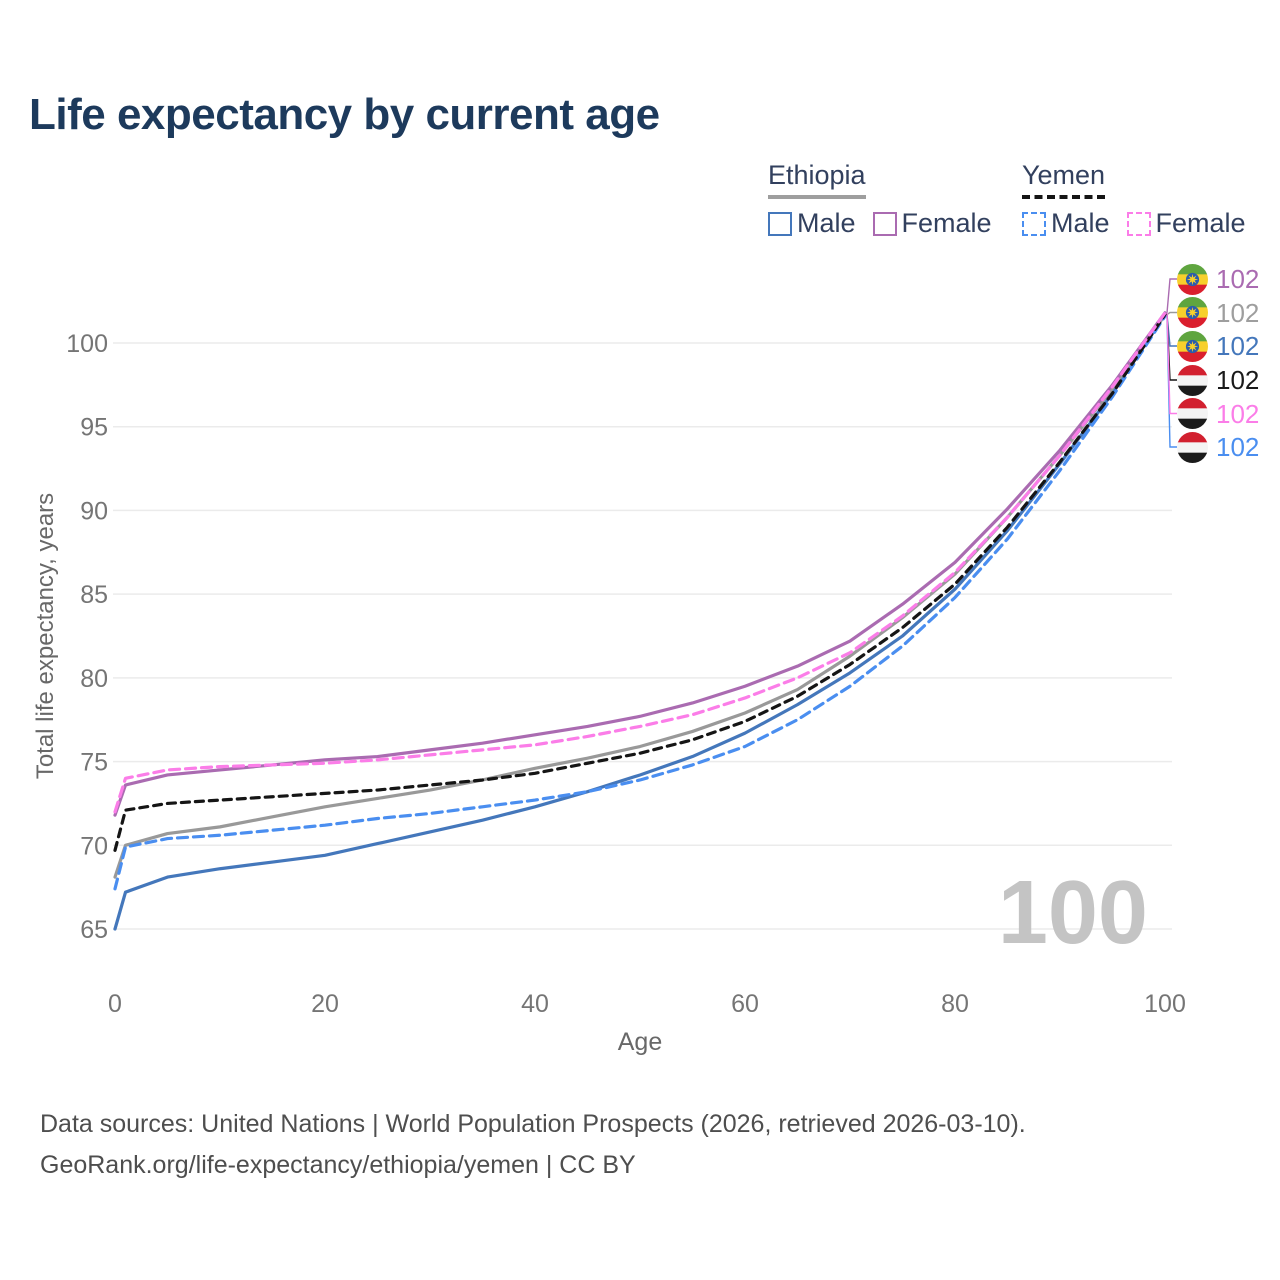 This screenshot has width=1280, height=1280. What do you see at coordinates (780, 223) in the screenshot?
I see `legend-swatch-ethiopia-male` at bounding box center [780, 223].